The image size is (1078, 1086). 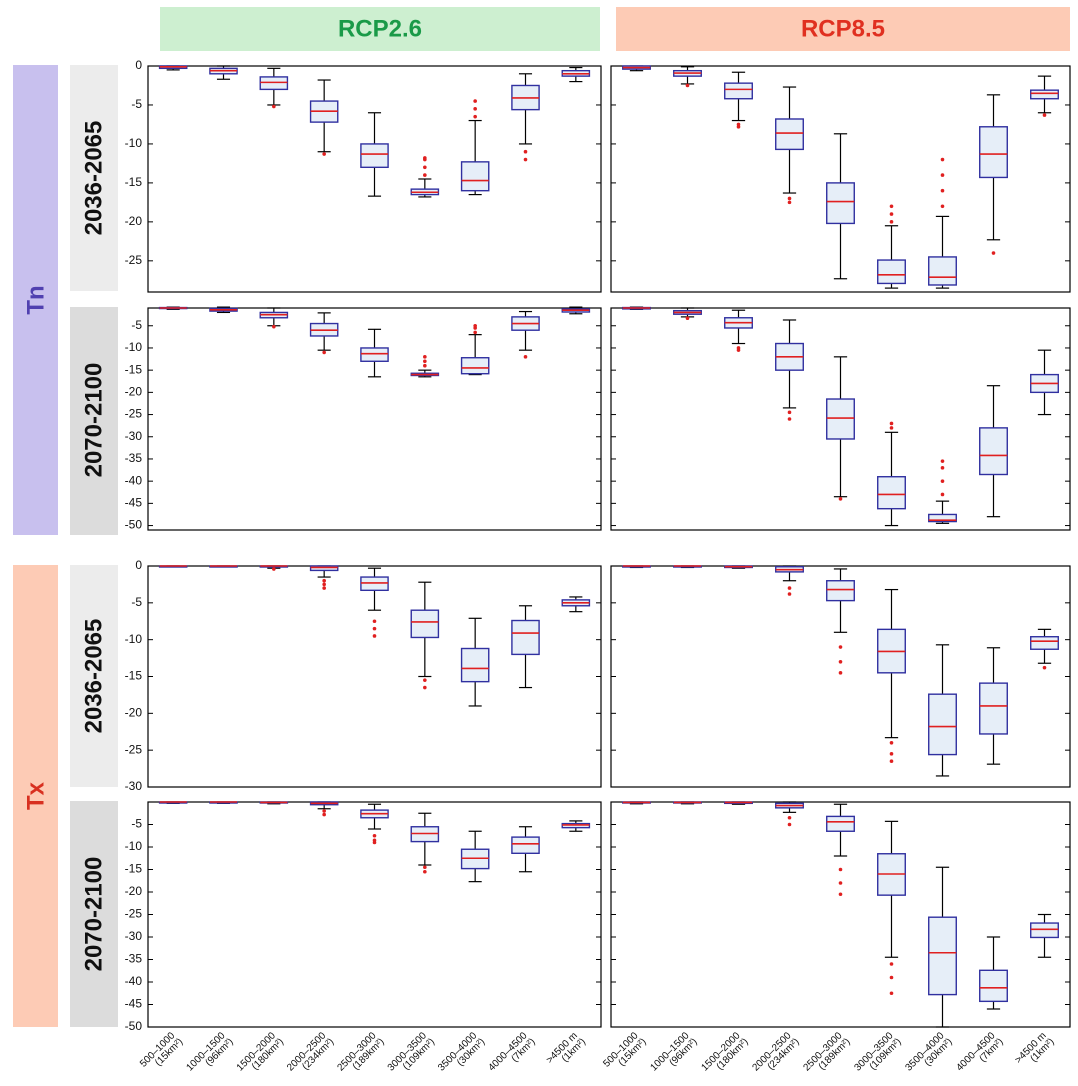 What do you see at coordinates (134, 392) in the screenshot?
I see `y-tick-label: -20` at bounding box center [134, 392].